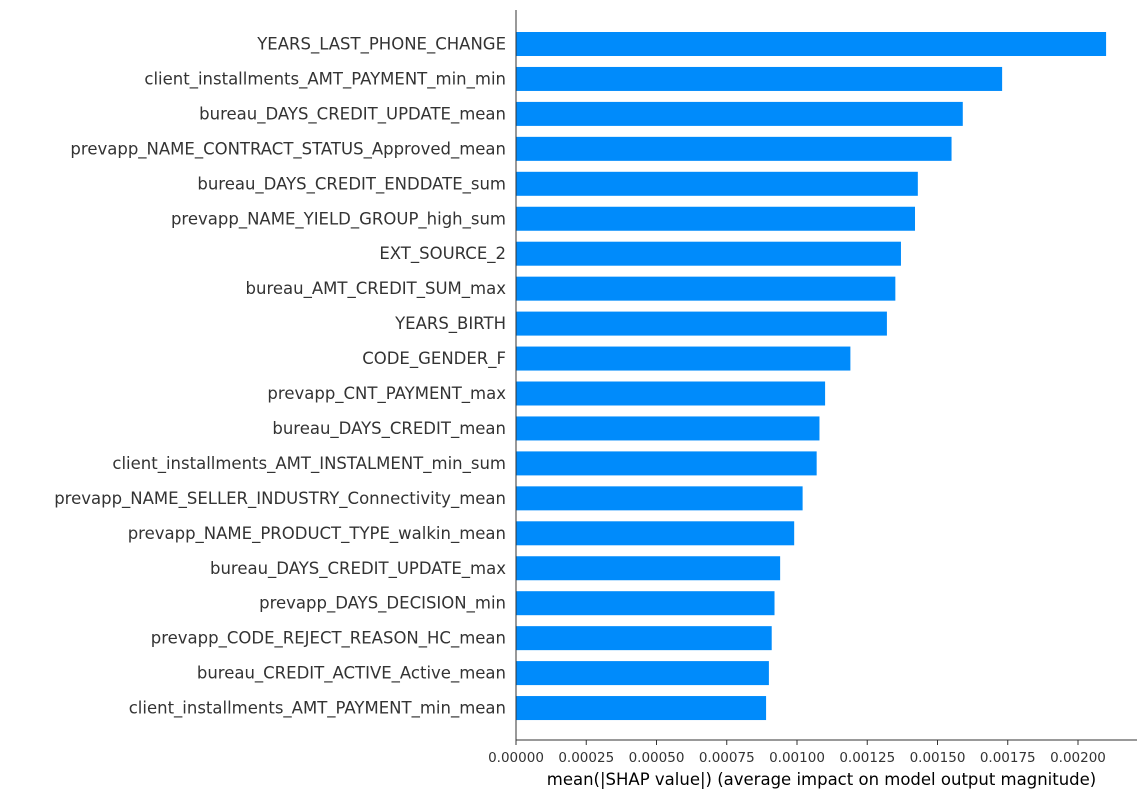 This screenshot has width=1145, height=799. I want to click on category-label: bureau_DAYS_CREDIT_UPDATE_mean, so click(352, 114).